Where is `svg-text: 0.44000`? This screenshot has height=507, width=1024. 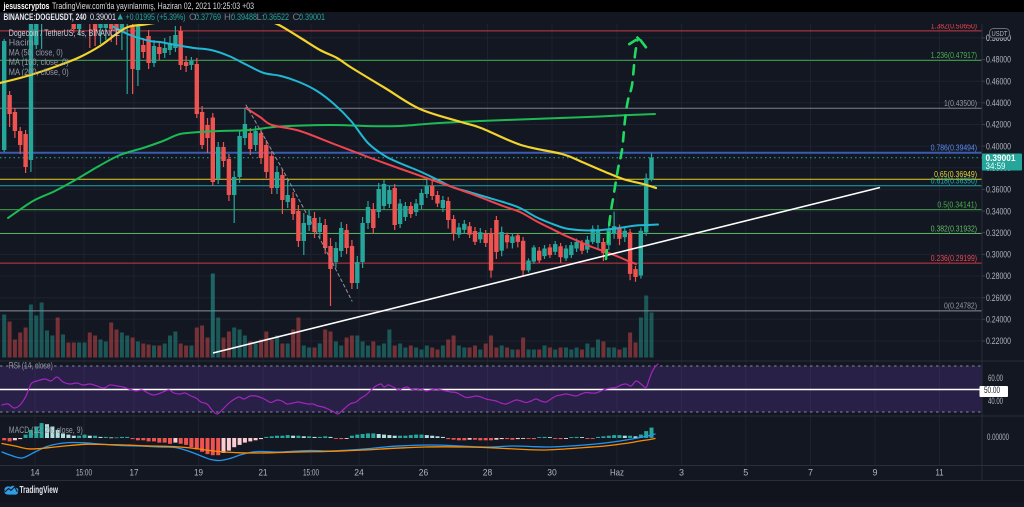
svg-text: 0.44000 is located at coordinates (998, 103).